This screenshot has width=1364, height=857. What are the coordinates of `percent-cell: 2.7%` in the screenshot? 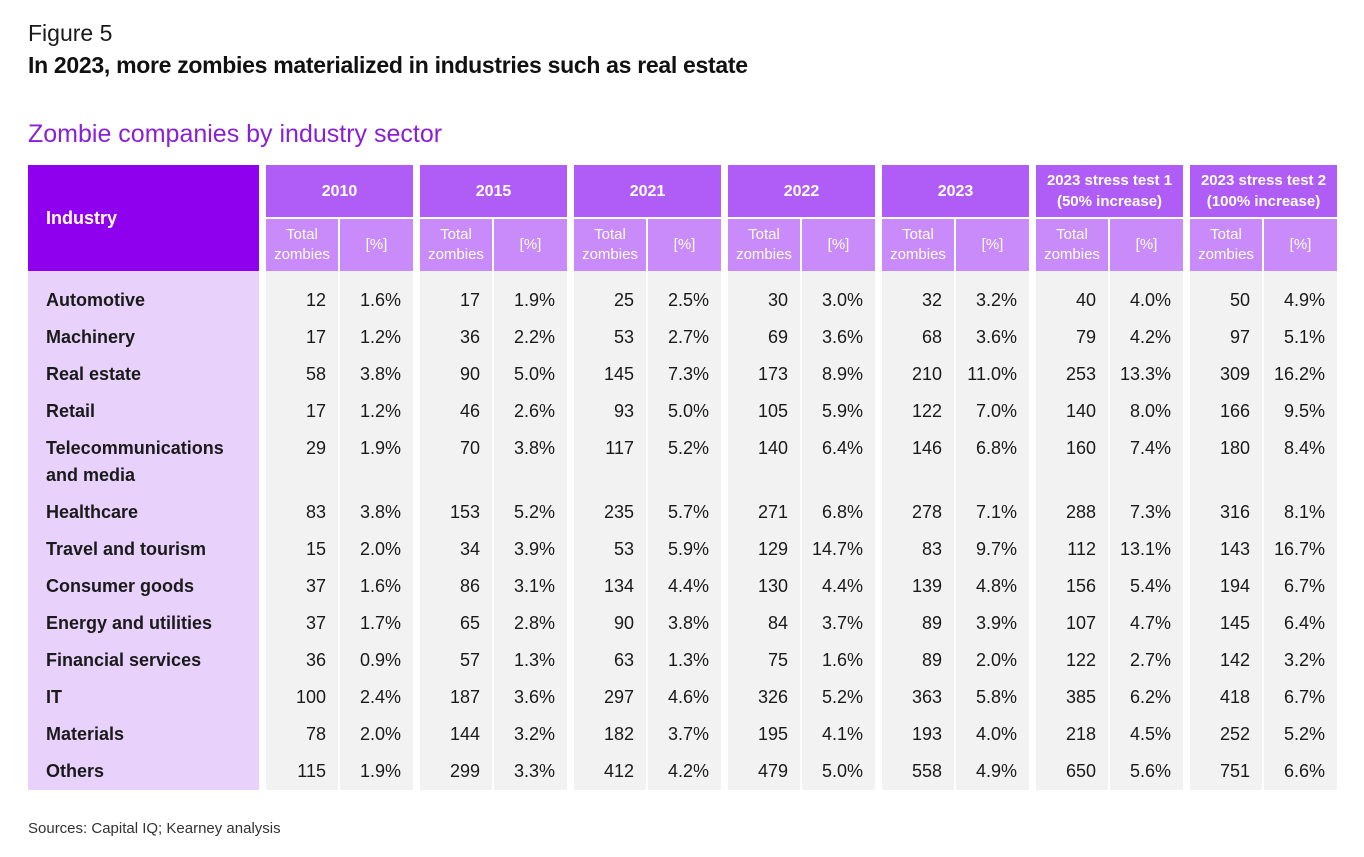 It's located at (684, 337).